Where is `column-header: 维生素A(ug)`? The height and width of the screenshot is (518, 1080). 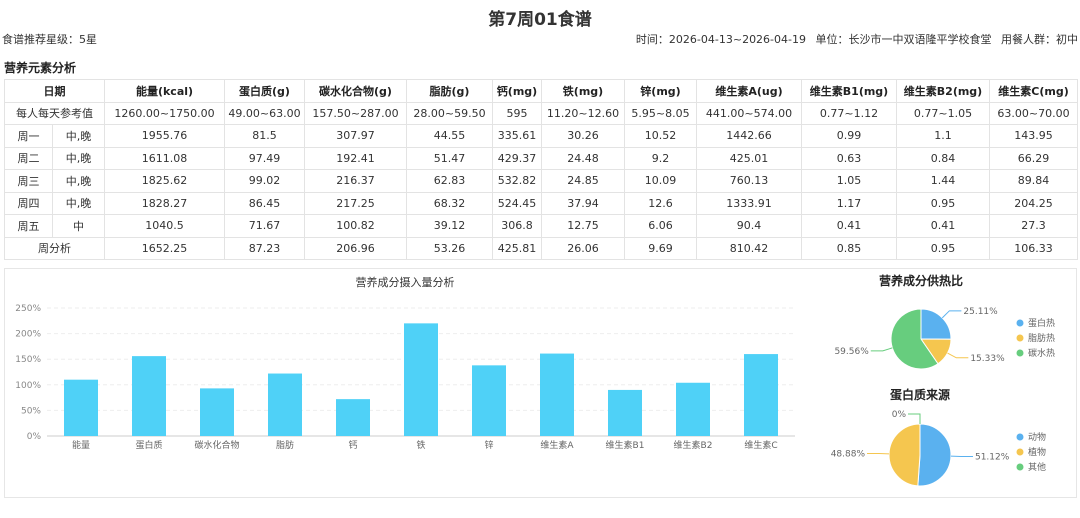 column-header: 维生素A(ug) is located at coordinates (749, 91).